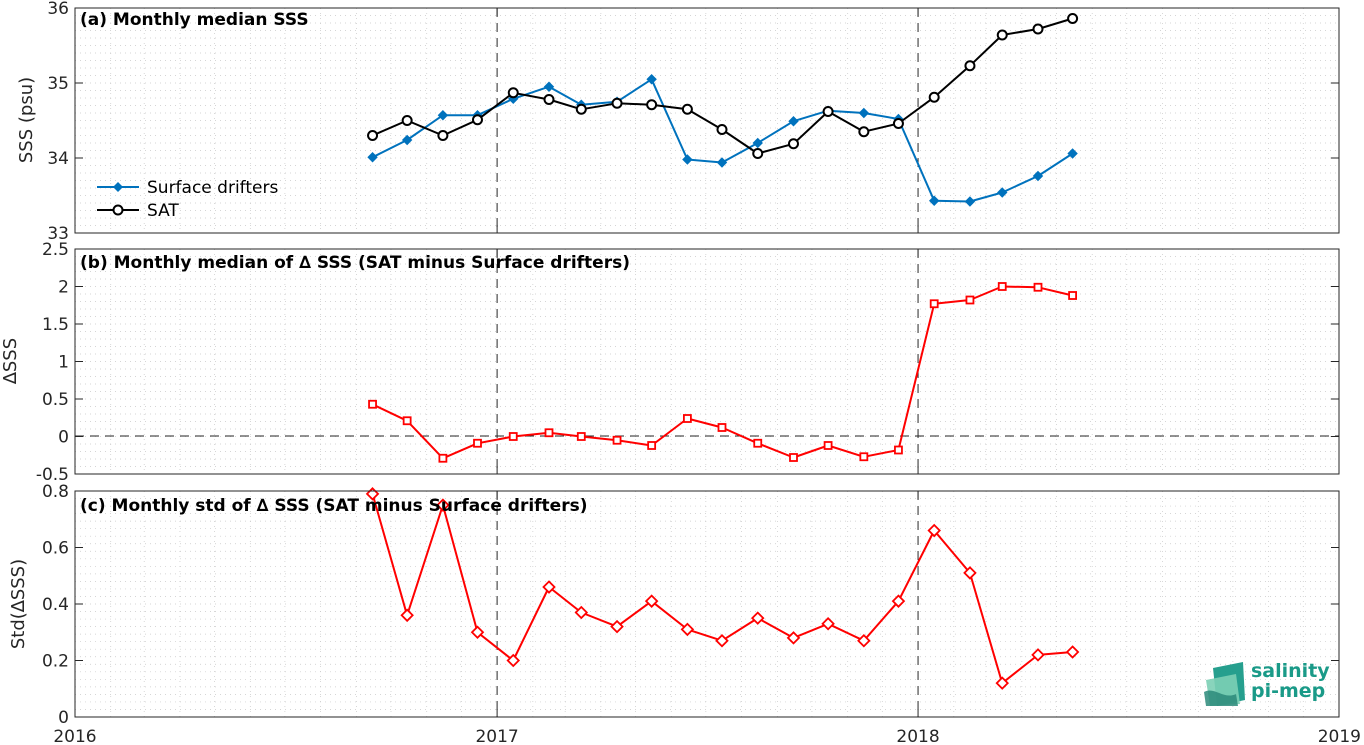 This screenshot has width=1364, height=745. I want to click on y-tick-label: 1.5, so click(55, 325).